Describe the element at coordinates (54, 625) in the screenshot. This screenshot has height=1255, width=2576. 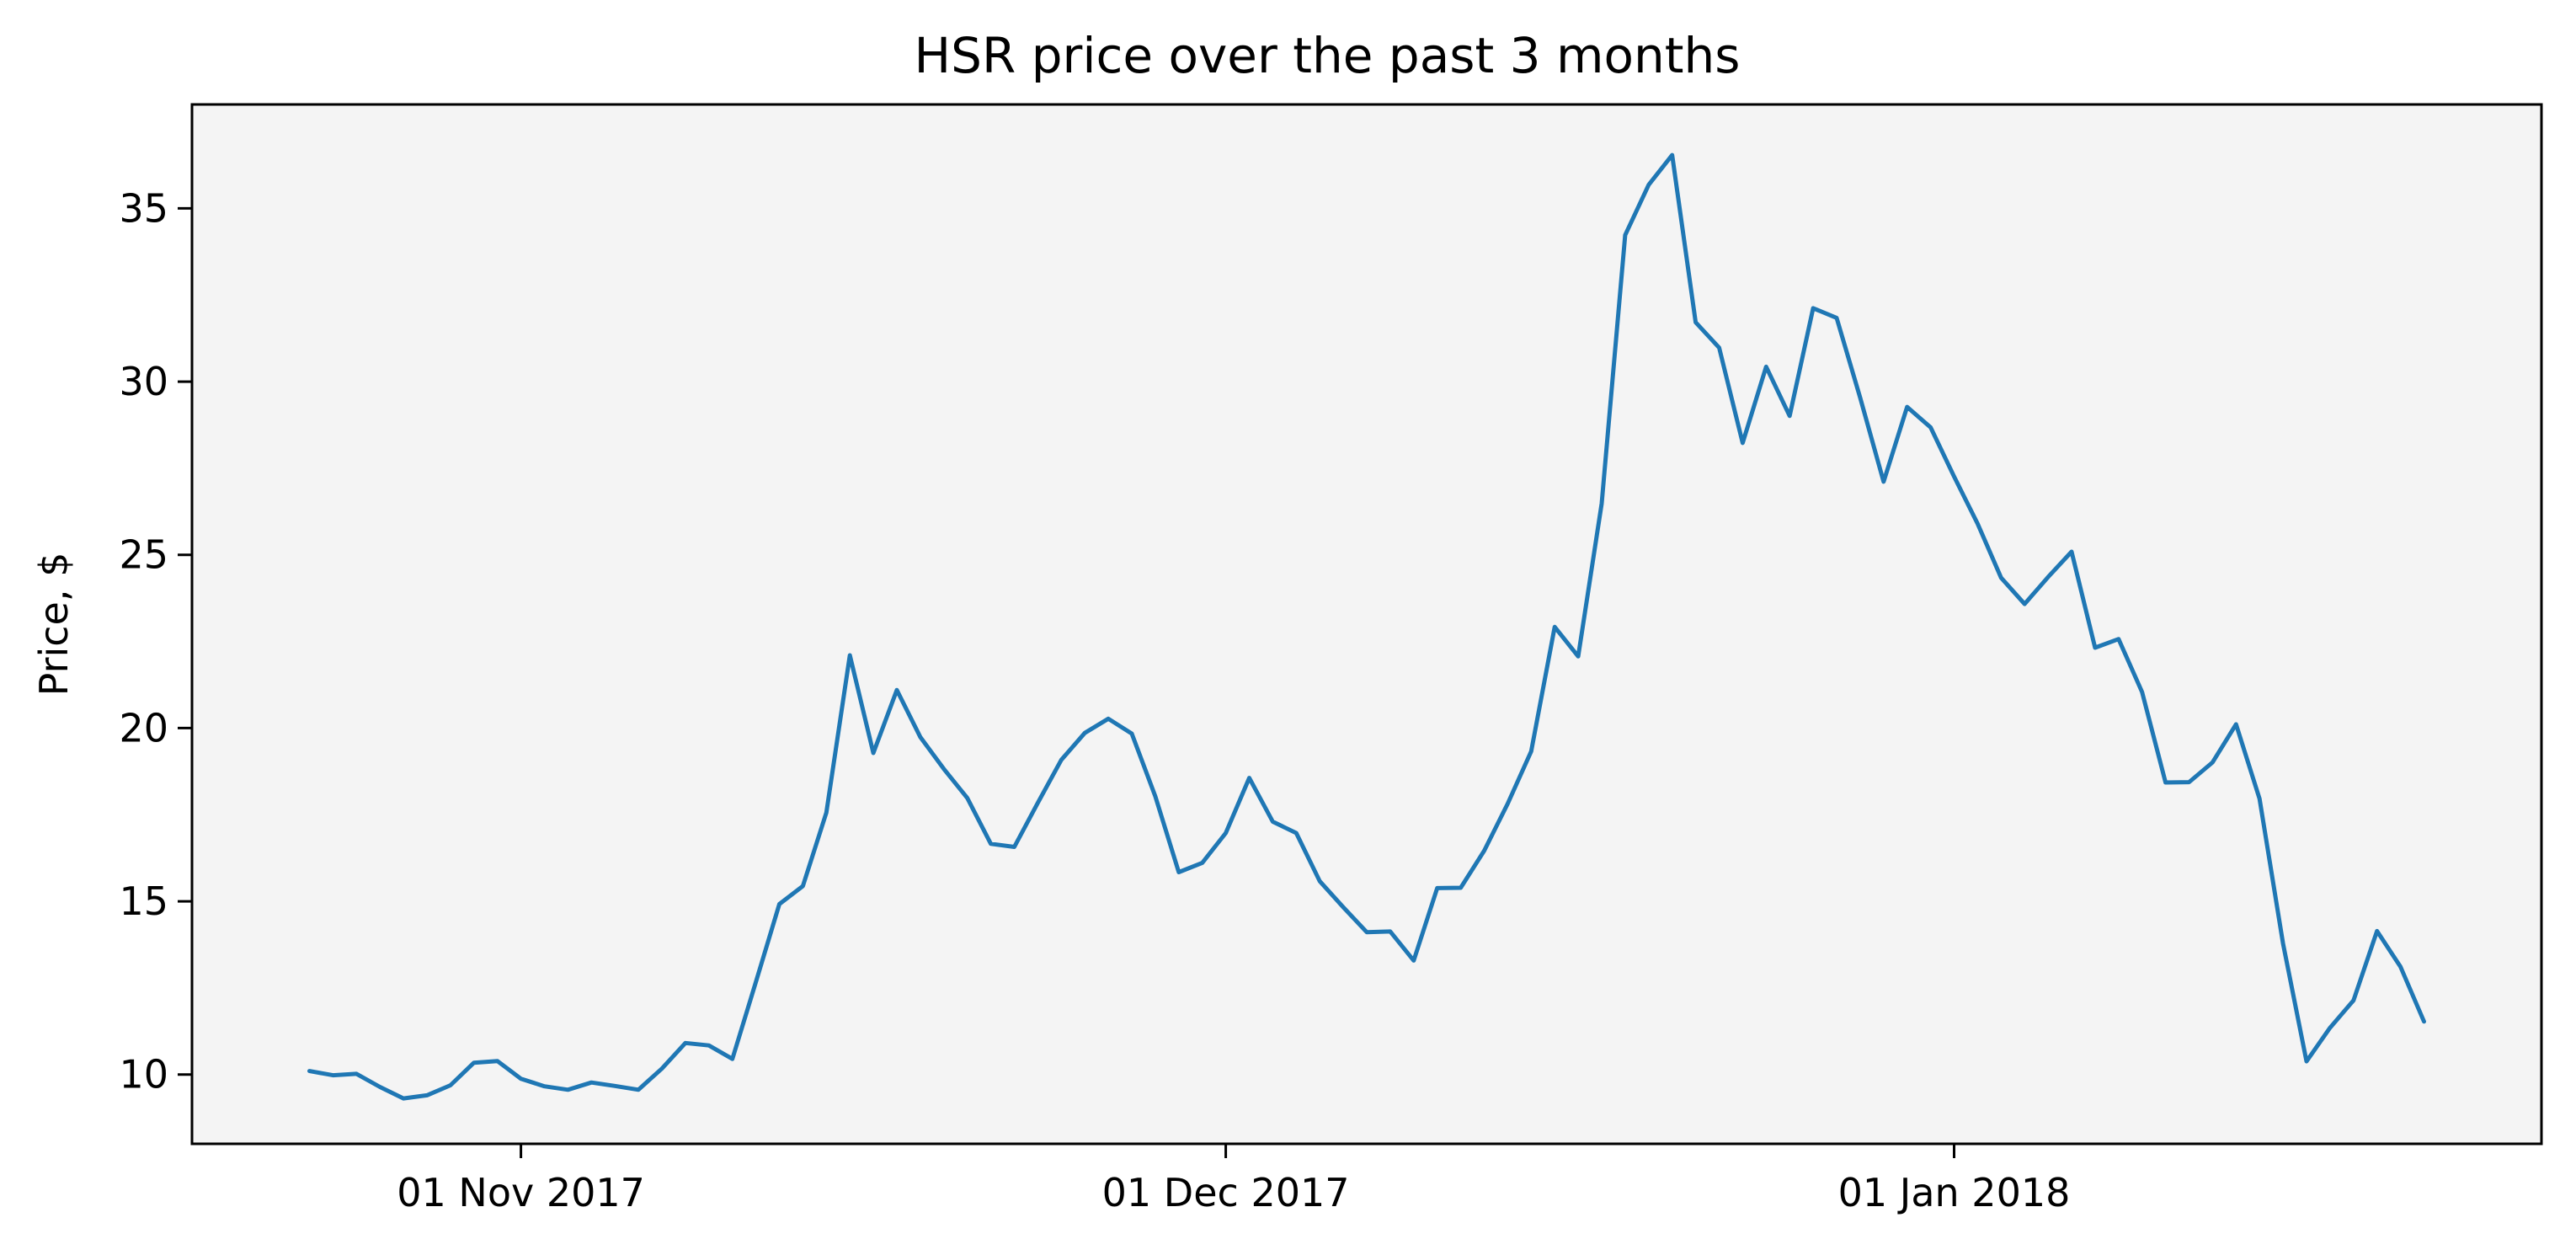
I see `y-axis-label: Price, $` at that location.